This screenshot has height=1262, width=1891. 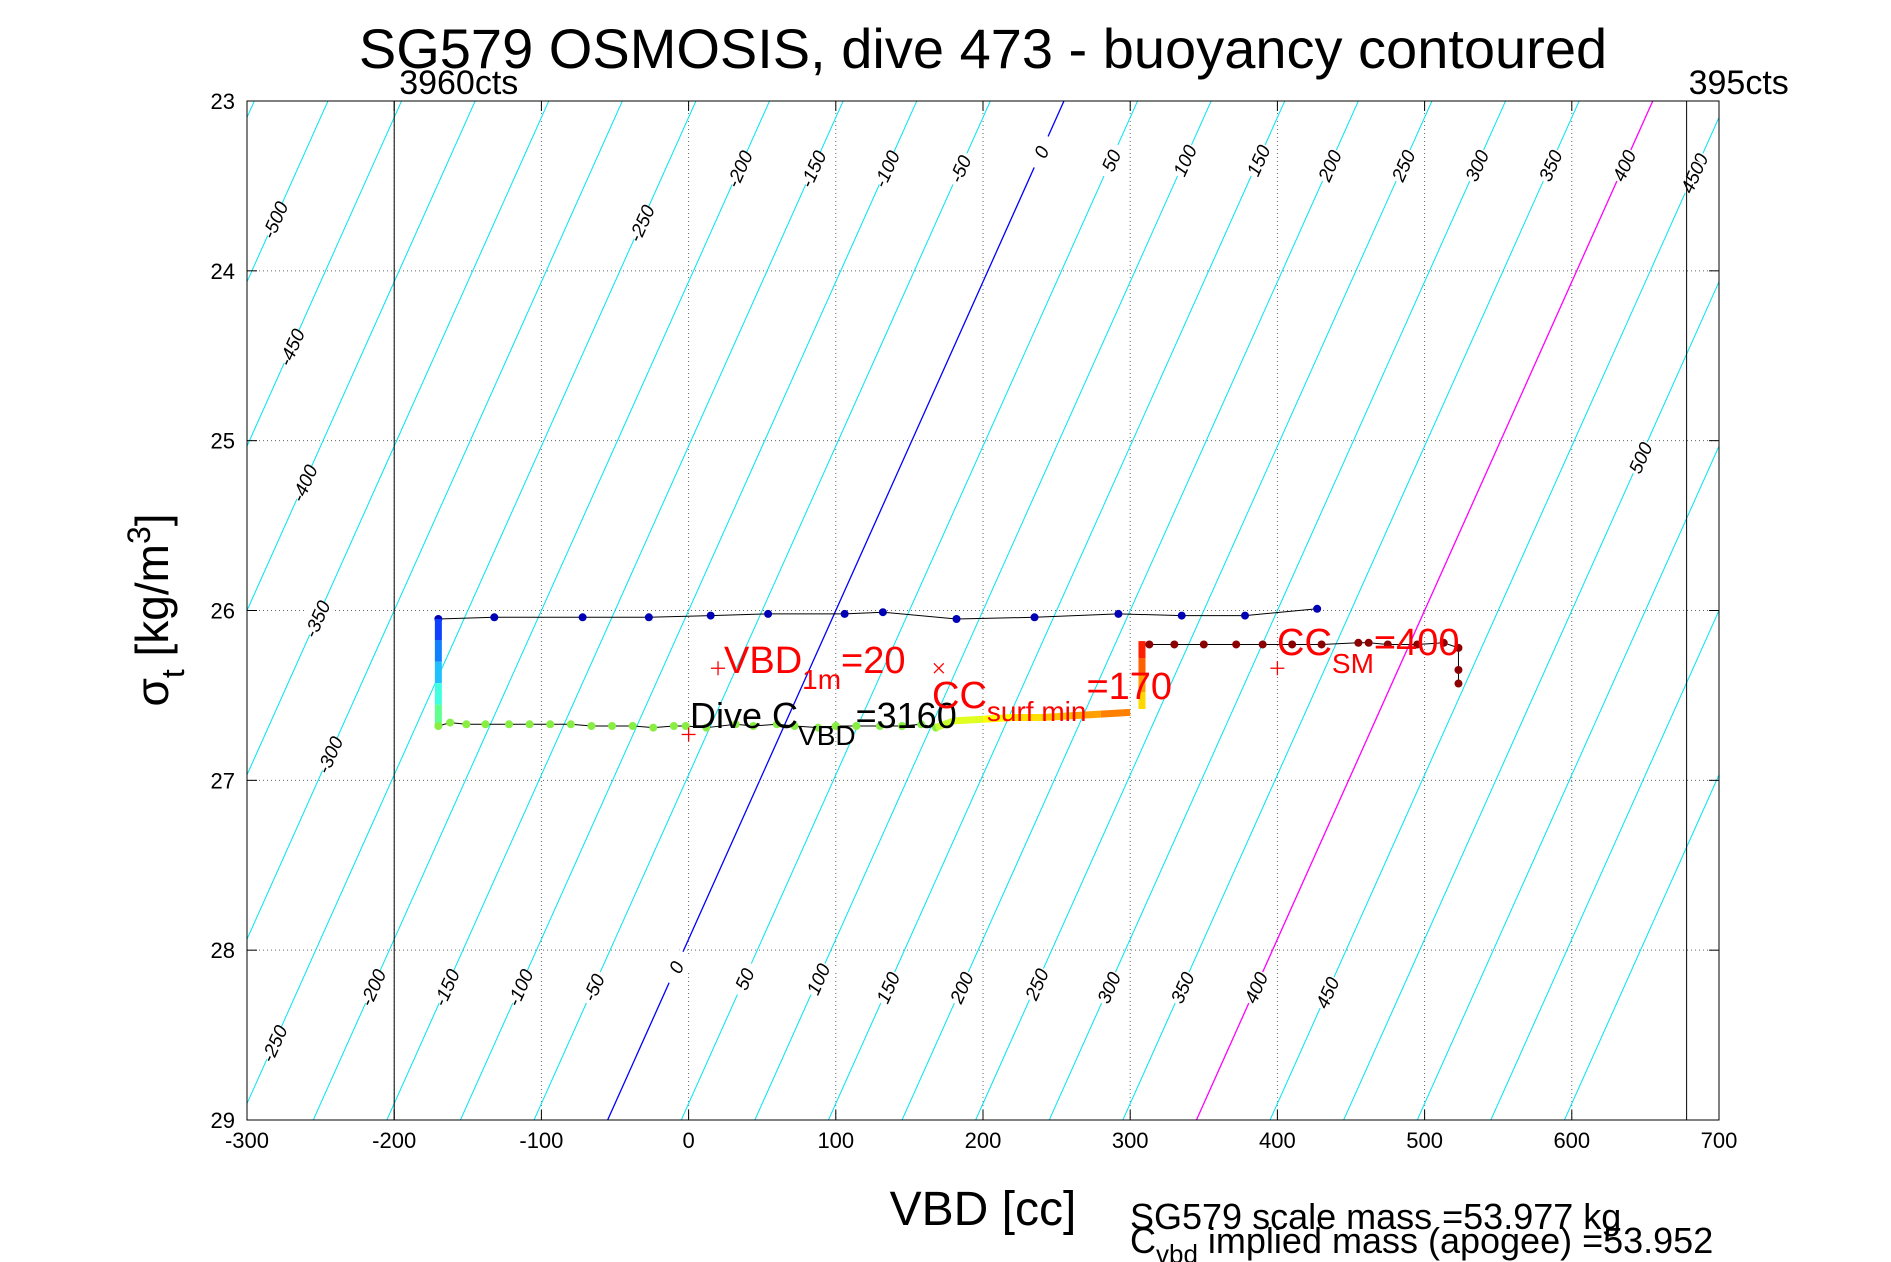 I want to click on annotation-cc-sm-value: =400, so click(x=1417, y=643).